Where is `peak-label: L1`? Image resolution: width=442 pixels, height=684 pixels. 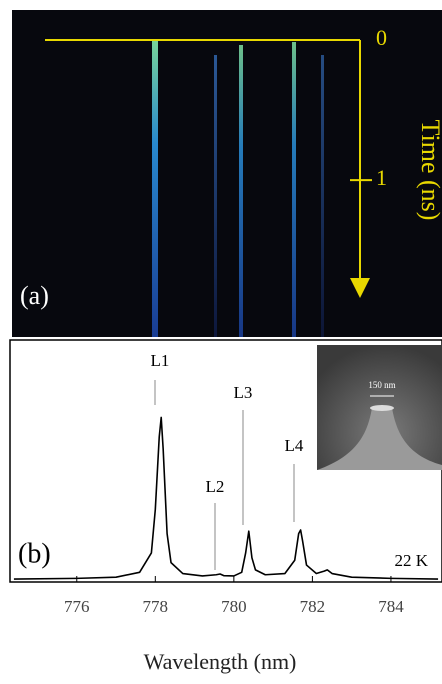
peak-label: L1 is located at coordinates (160, 360).